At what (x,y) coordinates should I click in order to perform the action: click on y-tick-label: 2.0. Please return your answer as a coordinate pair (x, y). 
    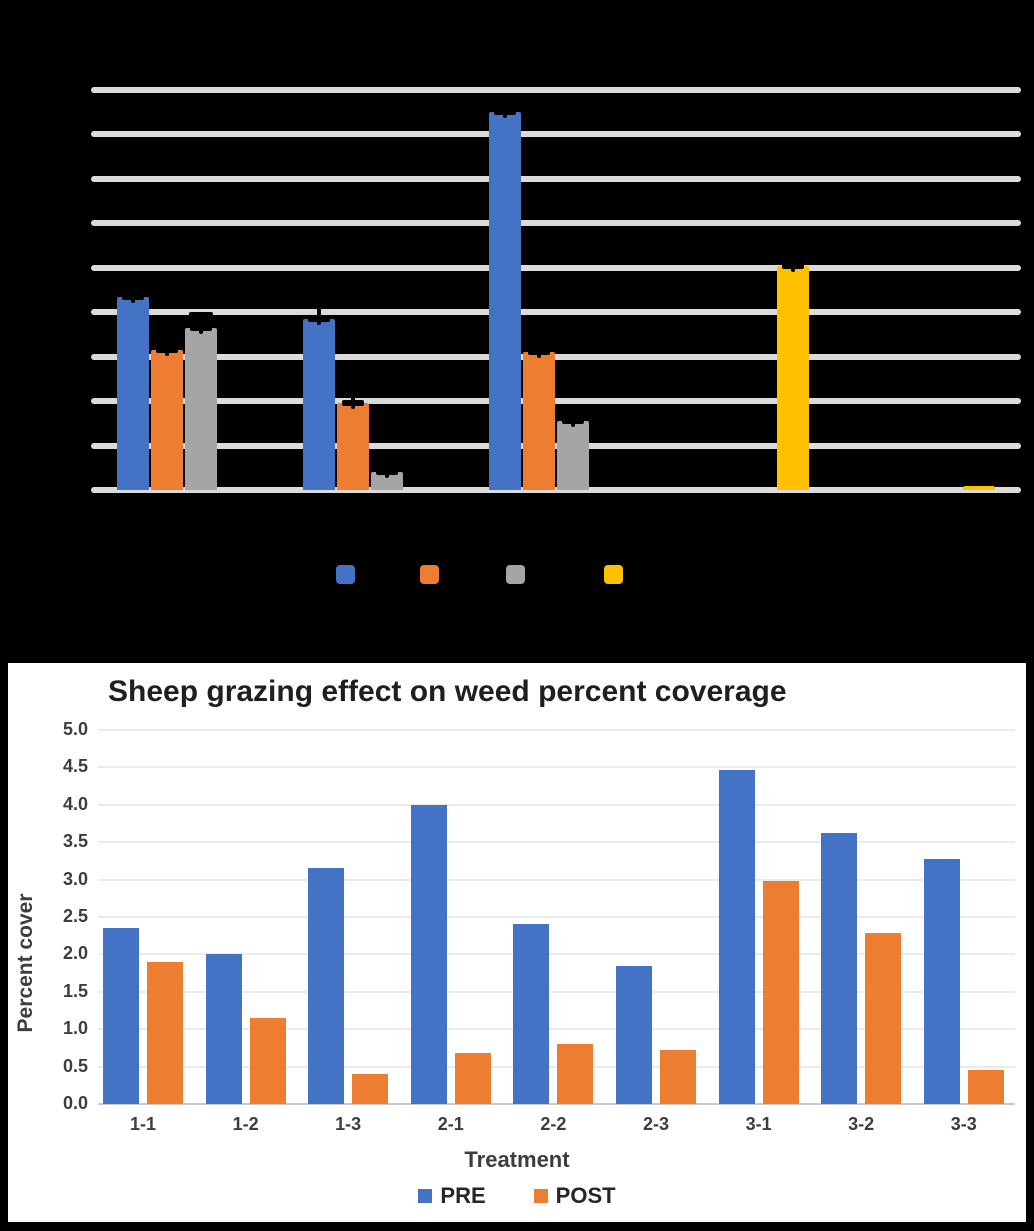
    Looking at the image, I should click on (75, 953).